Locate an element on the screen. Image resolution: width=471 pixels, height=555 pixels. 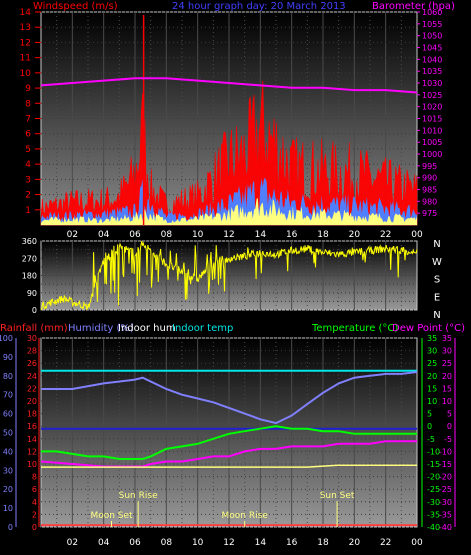
x-tick-label: 04 is located at coordinates (104, 235).